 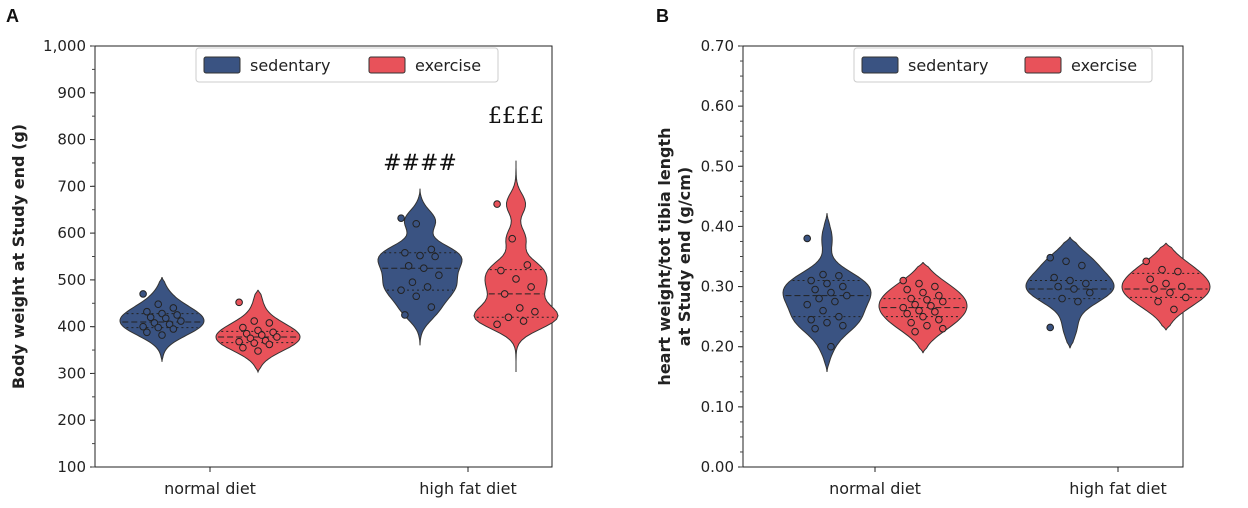 What do you see at coordinates (1117, 488) in the screenshot?
I see `panel-b-x-tick-label: high fat diet` at bounding box center [1117, 488].